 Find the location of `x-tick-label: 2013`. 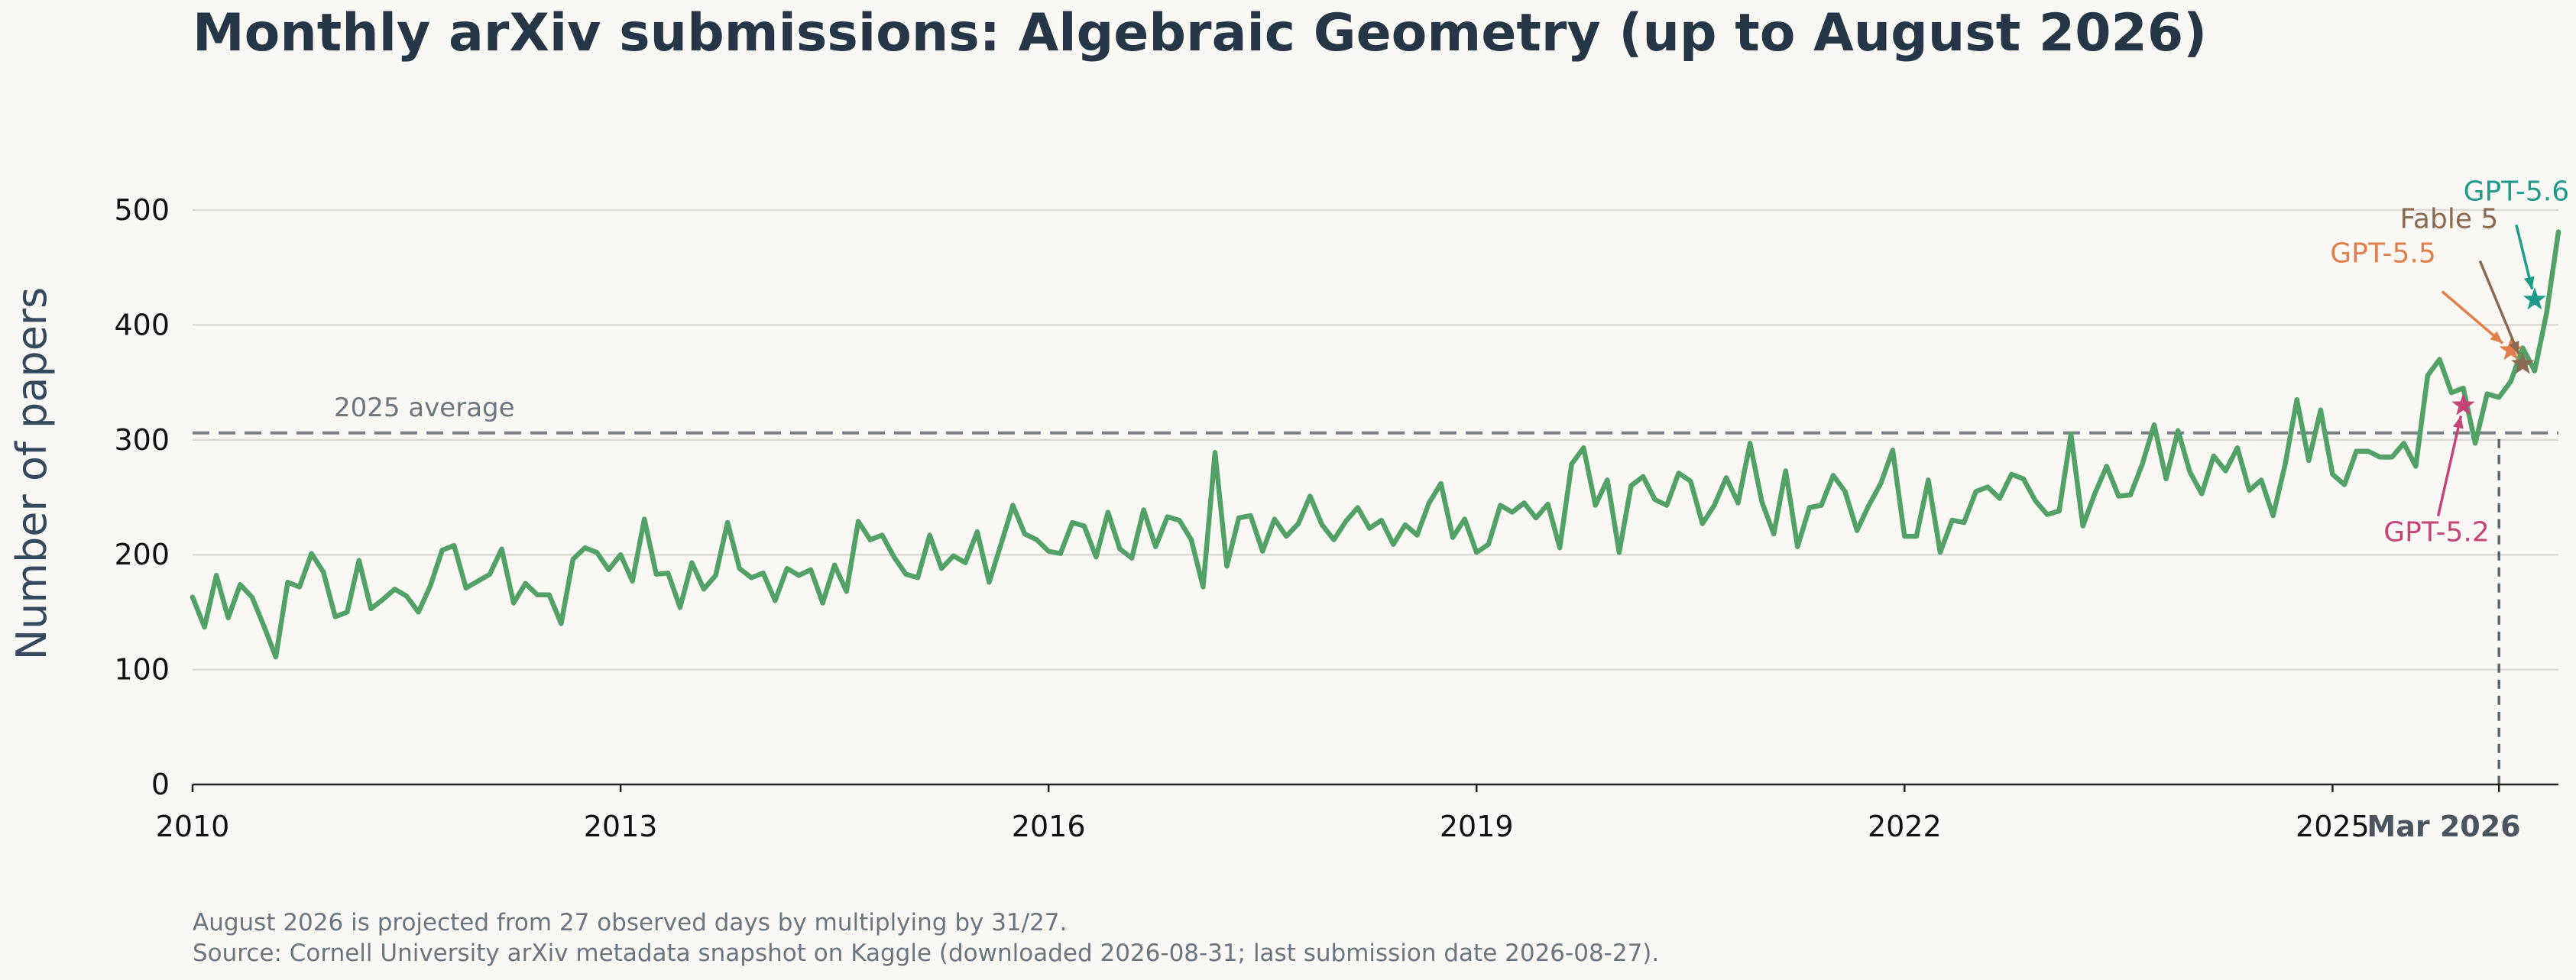

x-tick-label: 2013 is located at coordinates (621, 826).